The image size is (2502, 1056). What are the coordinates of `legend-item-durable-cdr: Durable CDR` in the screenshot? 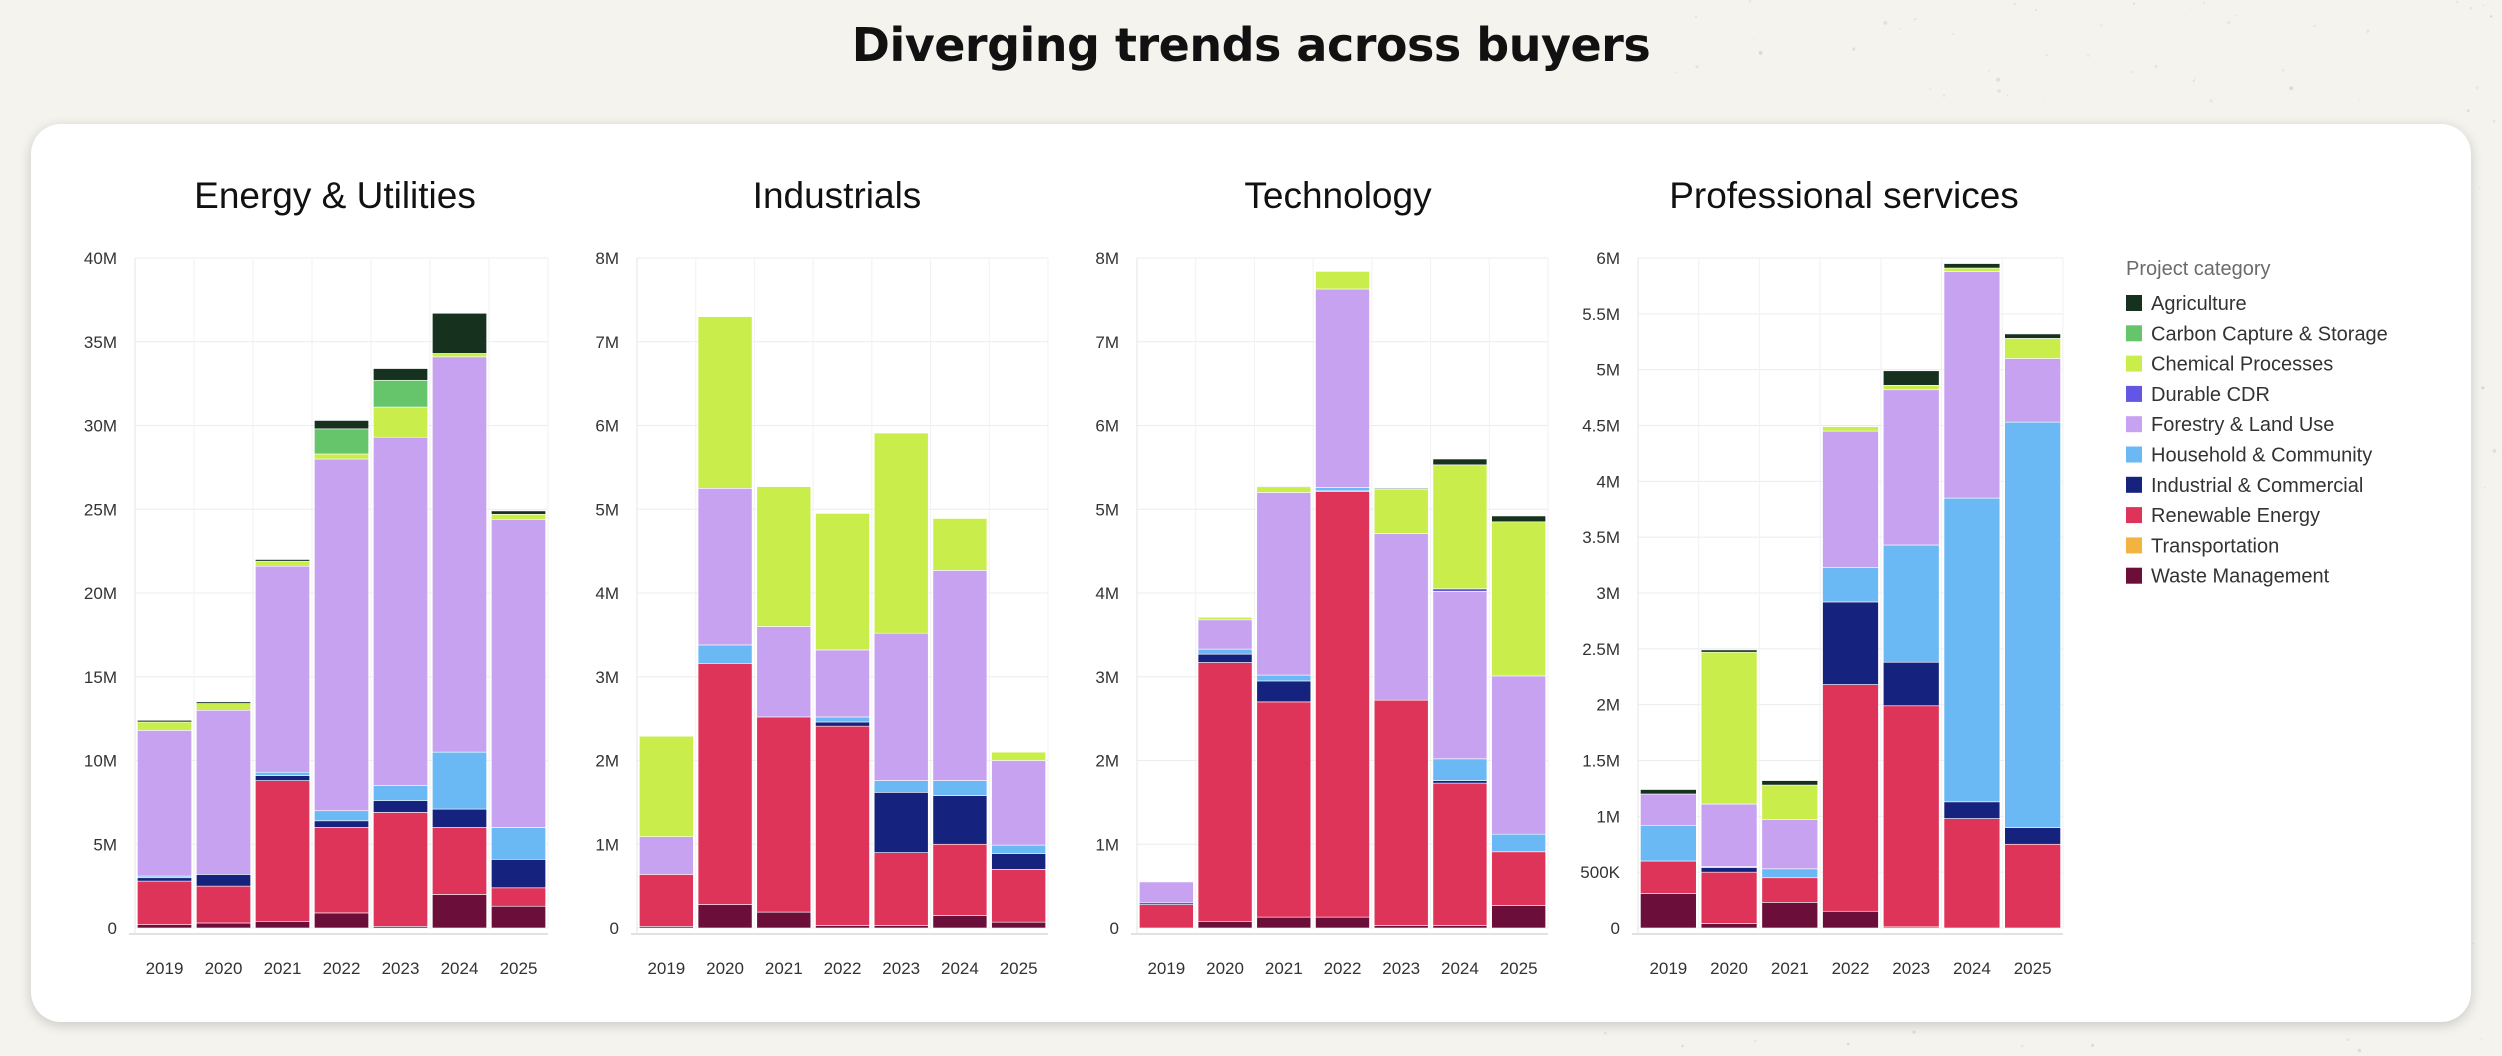 It's located at (2198, 395).